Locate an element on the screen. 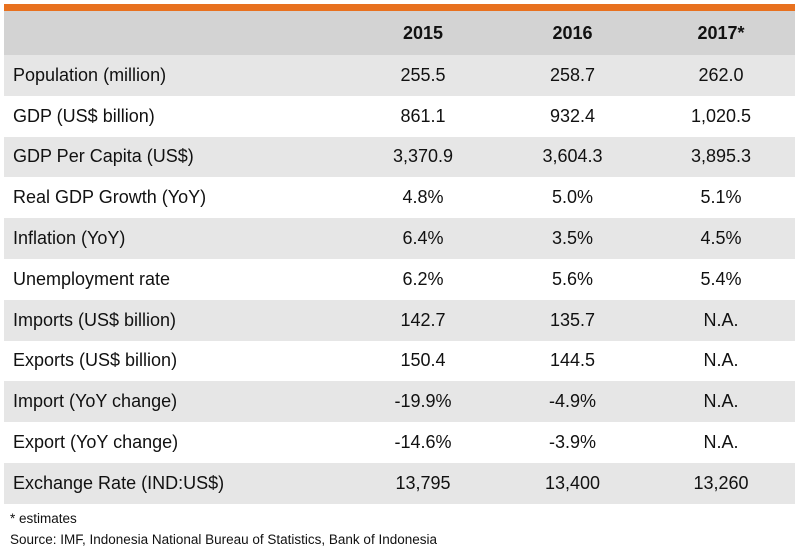  row-value-2016: -4.9% is located at coordinates (572, 401).